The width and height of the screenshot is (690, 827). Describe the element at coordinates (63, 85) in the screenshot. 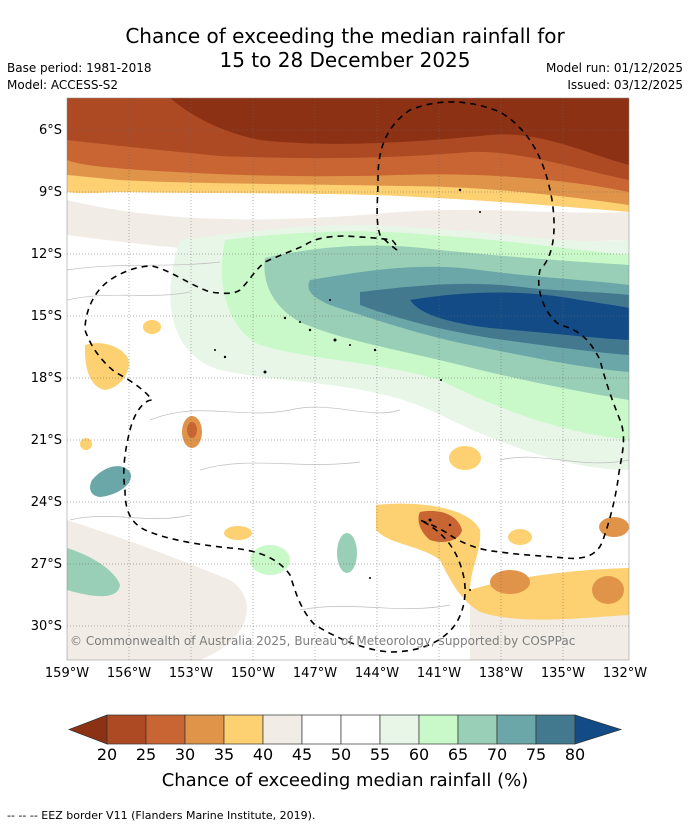

I see `model-name: Model: ACCESS-S2` at that location.